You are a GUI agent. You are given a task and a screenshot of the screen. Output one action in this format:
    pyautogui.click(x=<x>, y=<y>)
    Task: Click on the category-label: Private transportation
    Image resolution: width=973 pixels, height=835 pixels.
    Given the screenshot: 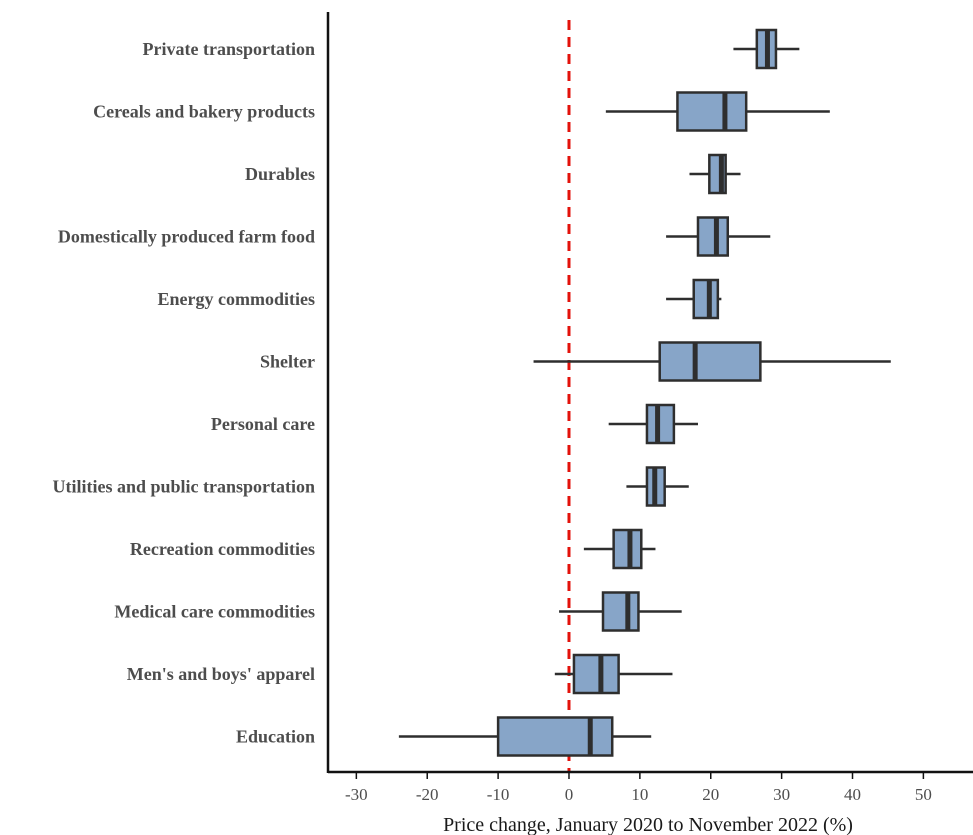 What is the action you would take?
    pyautogui.click(x=229, y=49)
    